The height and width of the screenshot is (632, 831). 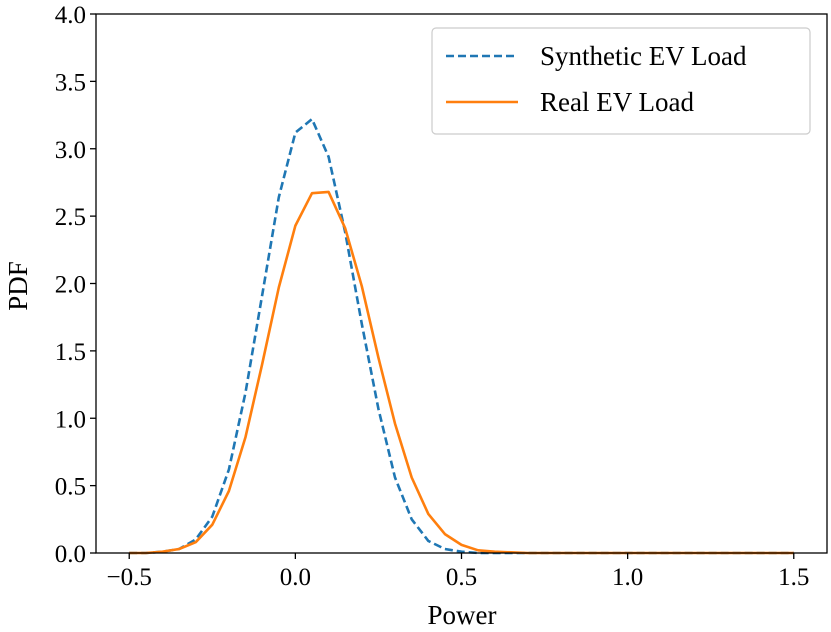 I want to click on y-tick-label: 4.0, so click(x=70, y=15).